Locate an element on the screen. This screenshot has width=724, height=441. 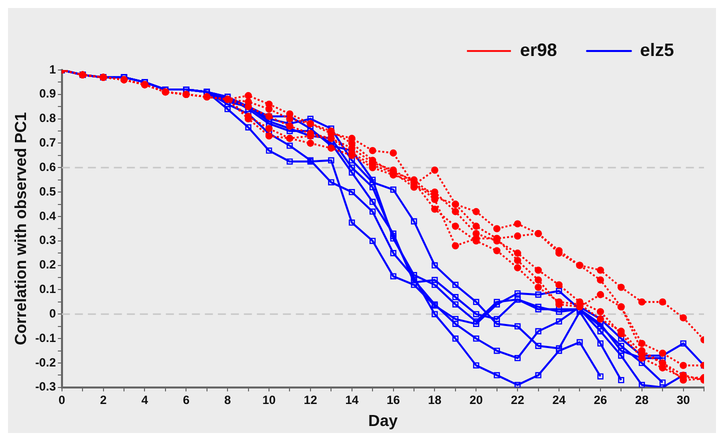
y-tick-label: -0.1 is located at coordinates (45, 337).